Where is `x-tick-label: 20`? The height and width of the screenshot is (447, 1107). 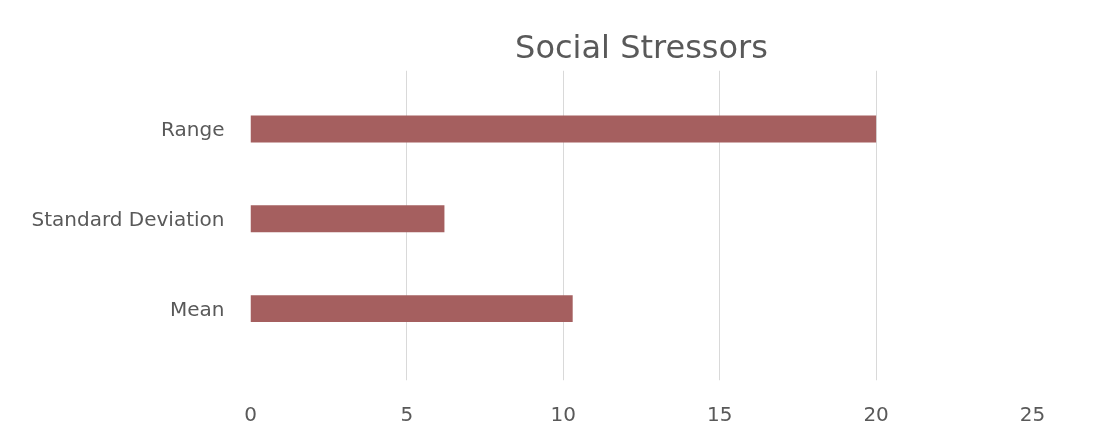 x-tick-label: 20 is located at coordinates (876, 413).